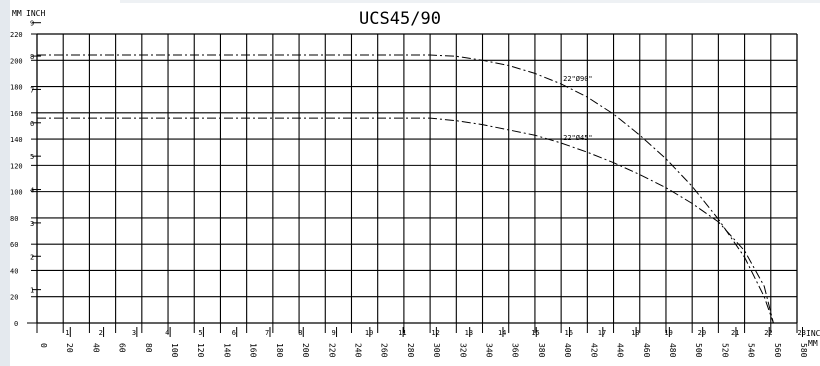 Image resolution: width=820 pixels, height=366 pixels. I want to click on y-unit-mm: MM, so click(17, 13).